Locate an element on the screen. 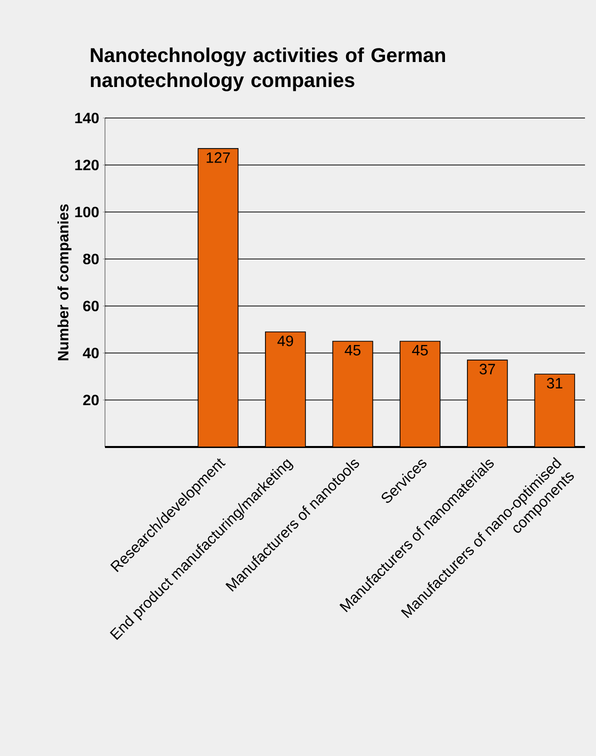 The width and height of the screenshot is (596, 756). y-tick-label: 80 is located at coordinates (91, 259).